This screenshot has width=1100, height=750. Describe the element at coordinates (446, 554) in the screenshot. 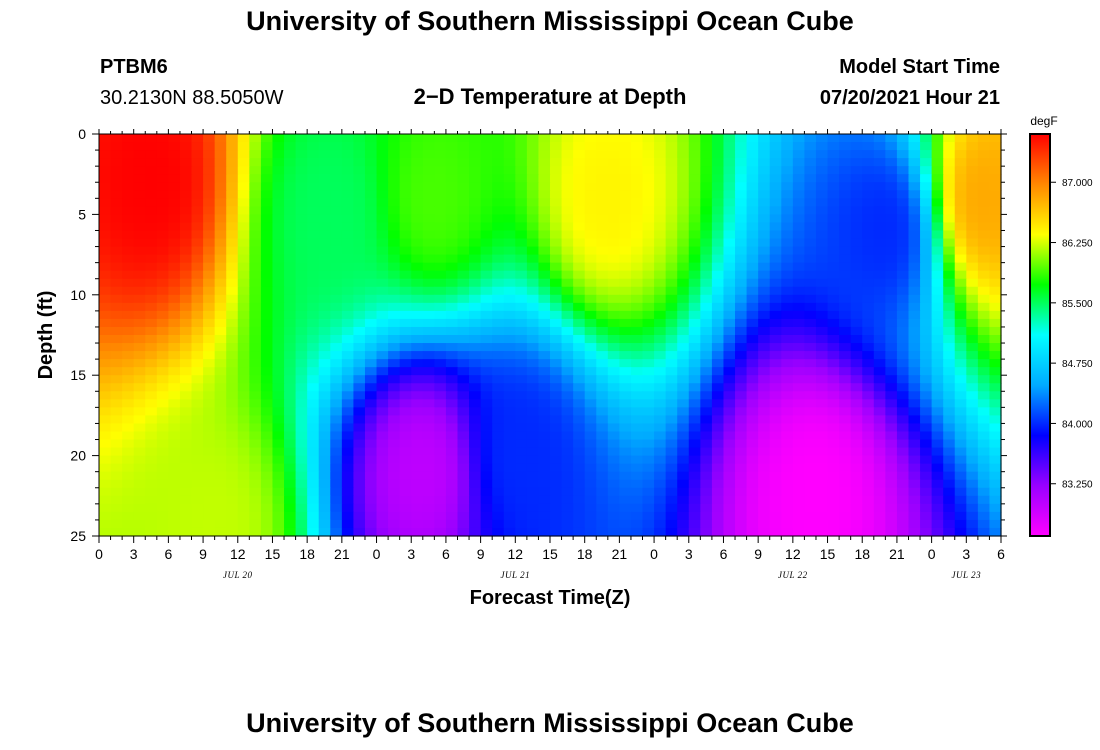

I see `x-tick-label: 6` at that location.